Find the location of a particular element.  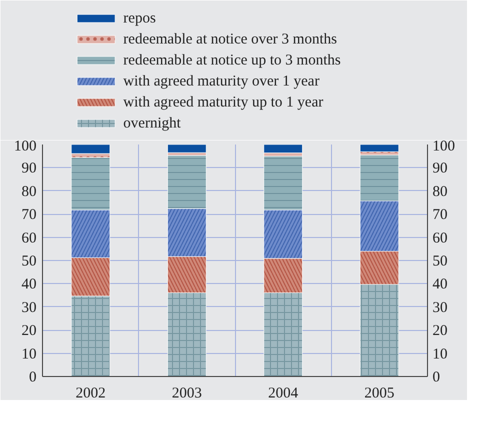

legend-label: redeemable at notice up to 3 months is located at coordinates (232, 60).